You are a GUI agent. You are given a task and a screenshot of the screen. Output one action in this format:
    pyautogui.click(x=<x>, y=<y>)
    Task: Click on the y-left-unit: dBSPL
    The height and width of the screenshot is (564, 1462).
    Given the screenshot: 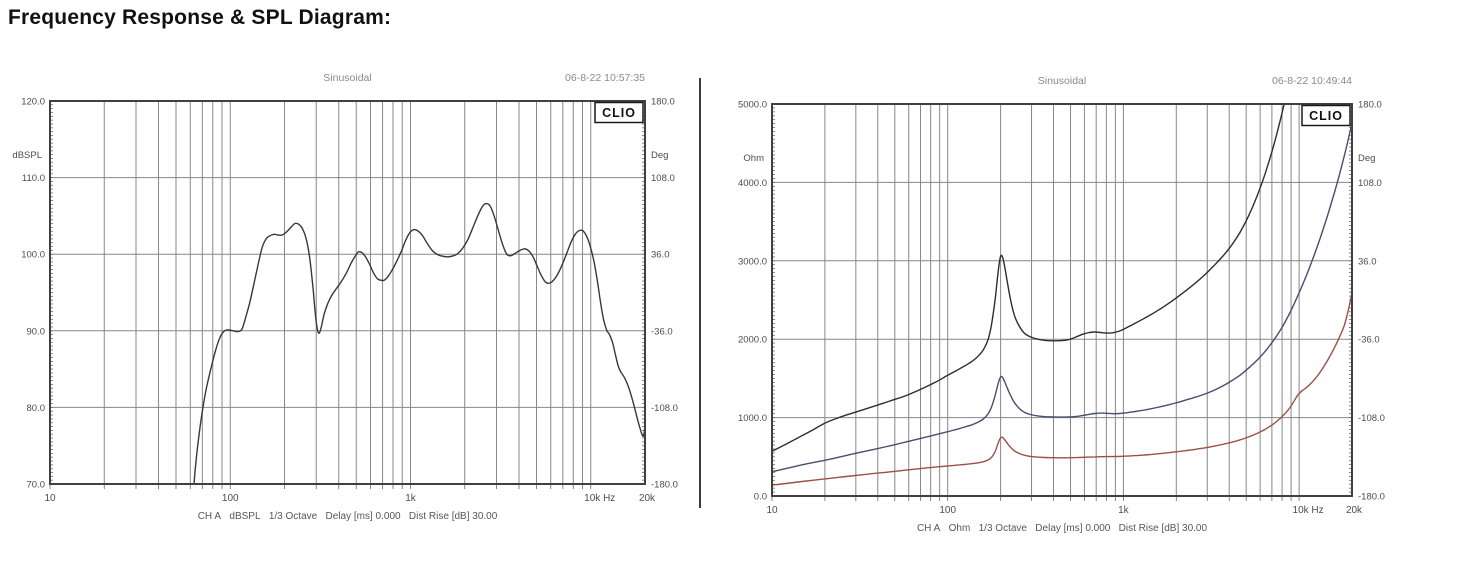 What is the action you would take?
    pyautogui.click(x=27, y=155)
    